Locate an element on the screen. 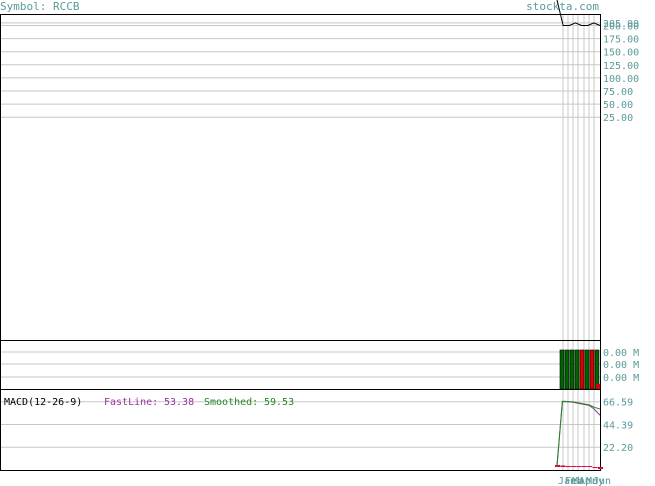 The width and height of the screenshot is (655, 486). price-tick-label: 75.00 is located at coordinates (618, 92).